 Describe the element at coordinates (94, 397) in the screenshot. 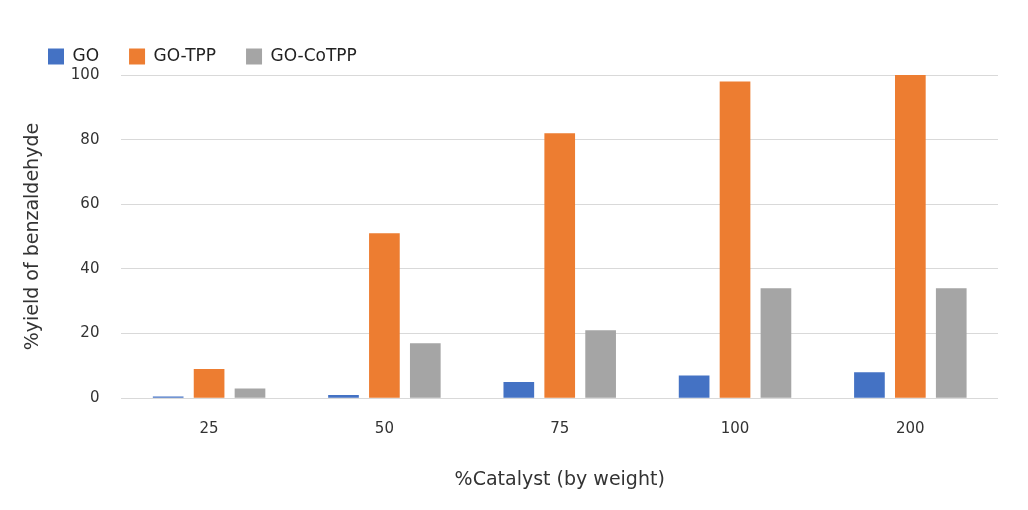

I see `y-tick-label: 0` at that location.